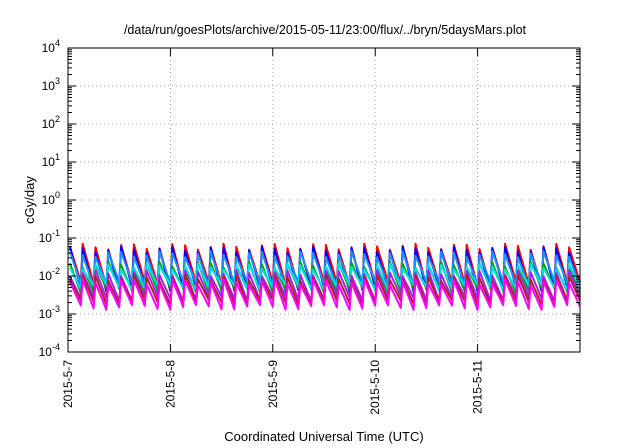 The height and width of the screenshot is (448, 640). What do you see at coordinates (324, 276) in the screenshot?
I see `series-layer` at bounding box center [324, 276].